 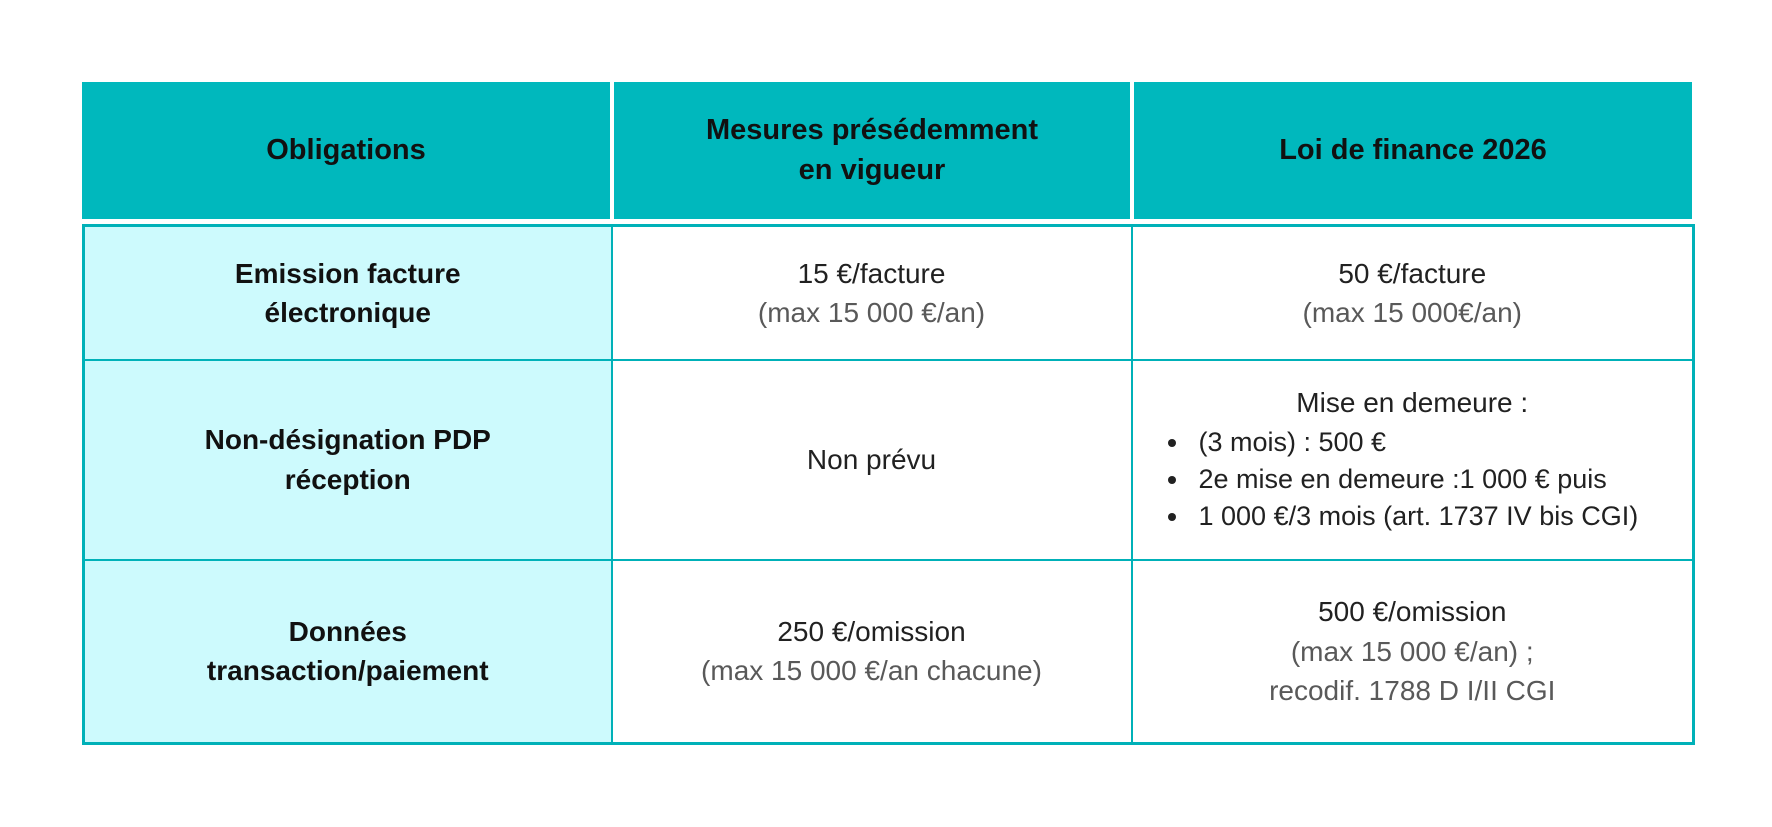 What do you see at coordinates (1412, 402) in the screenshot?
I see `cell-title: Mise en demeure :` at bounding box center [1412, 402].